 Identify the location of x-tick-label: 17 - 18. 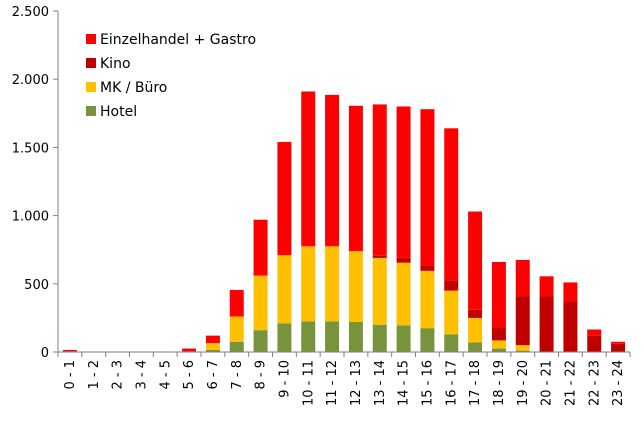
(475, 383).